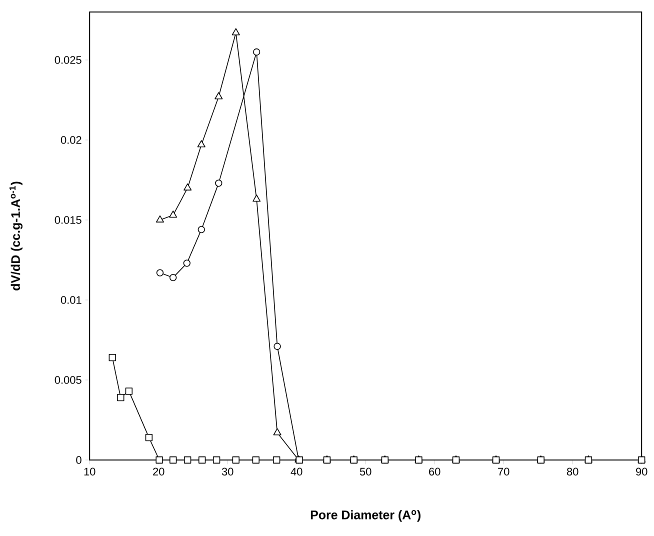  Describe the element at coordinates (71, 140) in the screenshot. I see `y-tick-label: 0.02` at that location.